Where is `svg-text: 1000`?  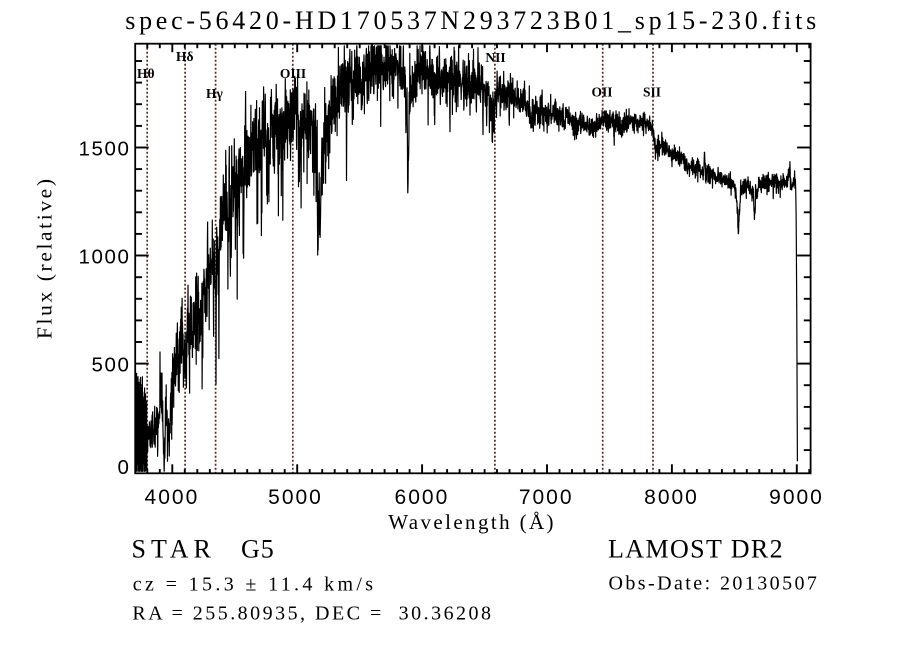
svg-text: 1000 is located at coordinates (104, 257).